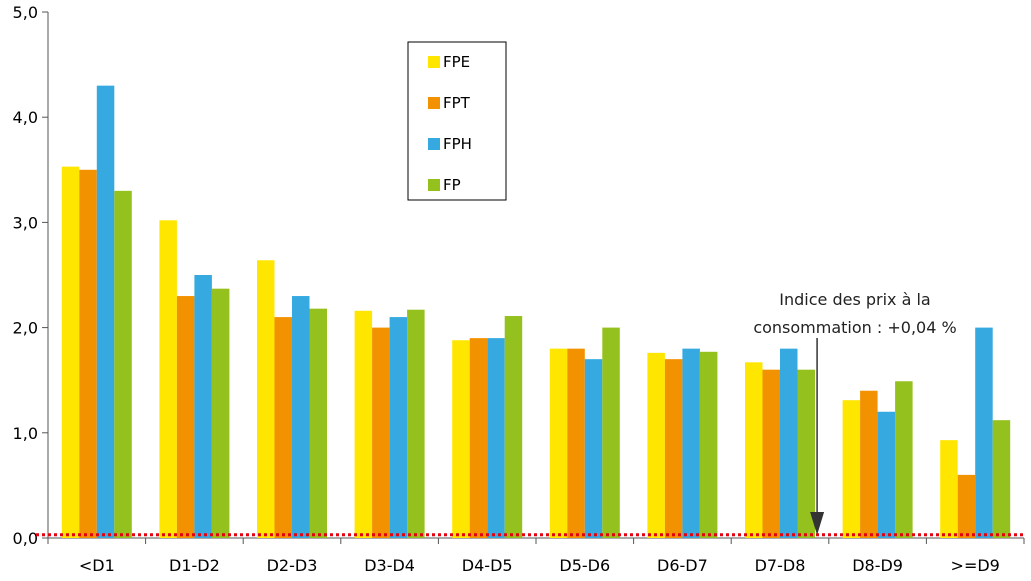 The width and height of the screenshot is (1031, 581). Describe the element at coordinates (854, 327) in the screenshot. I see `annotation-line2: consommation : +0,04 %` at that location.